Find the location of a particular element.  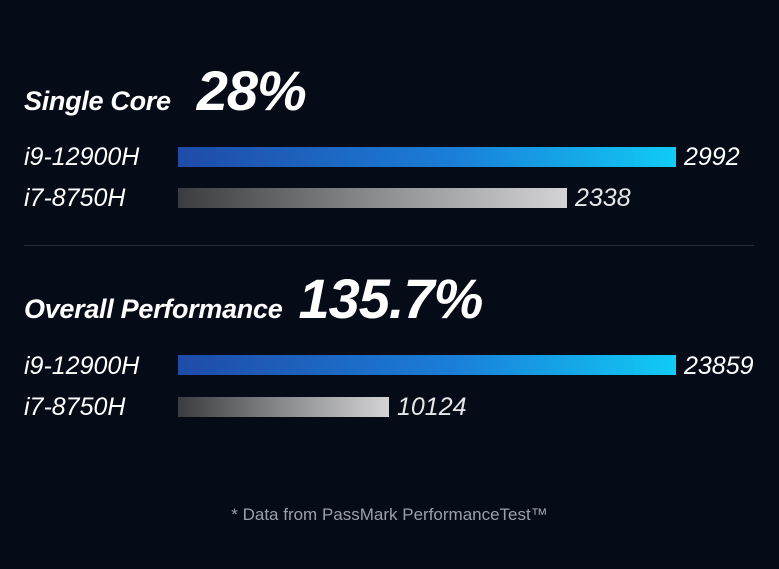

overall-performance-title: Overall Performance 135.7% is located at coordinates (253, 298).